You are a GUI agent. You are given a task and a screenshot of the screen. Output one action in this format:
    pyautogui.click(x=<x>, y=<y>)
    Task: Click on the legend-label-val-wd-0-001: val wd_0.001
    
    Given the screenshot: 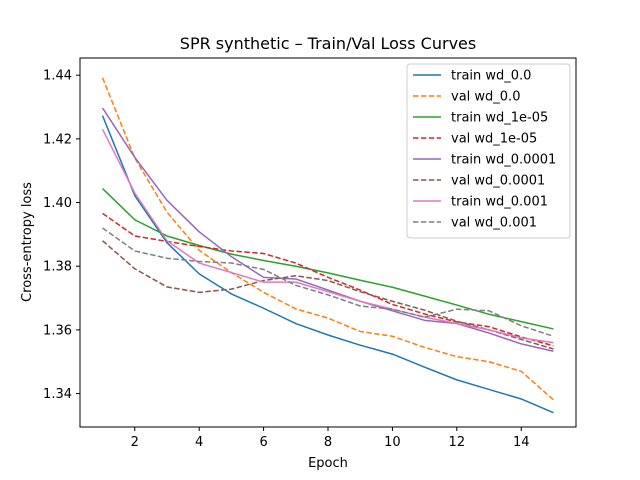 What is the action you would take?
    pyautogui.click(x=494, y=223)
    